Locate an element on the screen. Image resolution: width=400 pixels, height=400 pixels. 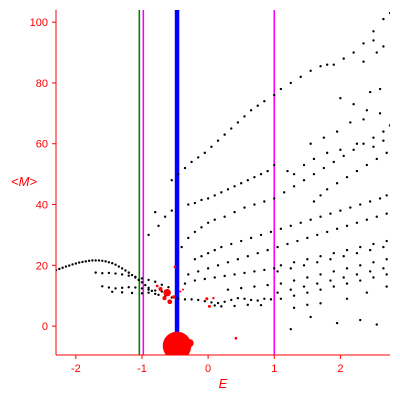
y-tick-label: 0 is located at coordinates (45, 327).